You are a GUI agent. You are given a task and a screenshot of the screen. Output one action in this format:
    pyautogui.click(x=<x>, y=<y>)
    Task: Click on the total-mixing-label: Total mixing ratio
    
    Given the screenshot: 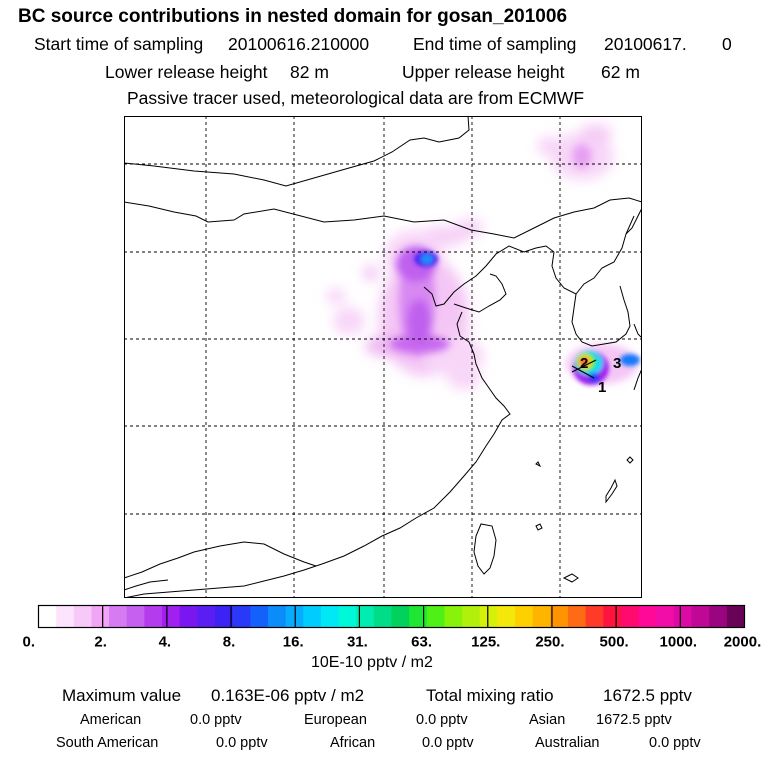 What is the action you would take?
    pyautogui.click(x=490, y=695)
    